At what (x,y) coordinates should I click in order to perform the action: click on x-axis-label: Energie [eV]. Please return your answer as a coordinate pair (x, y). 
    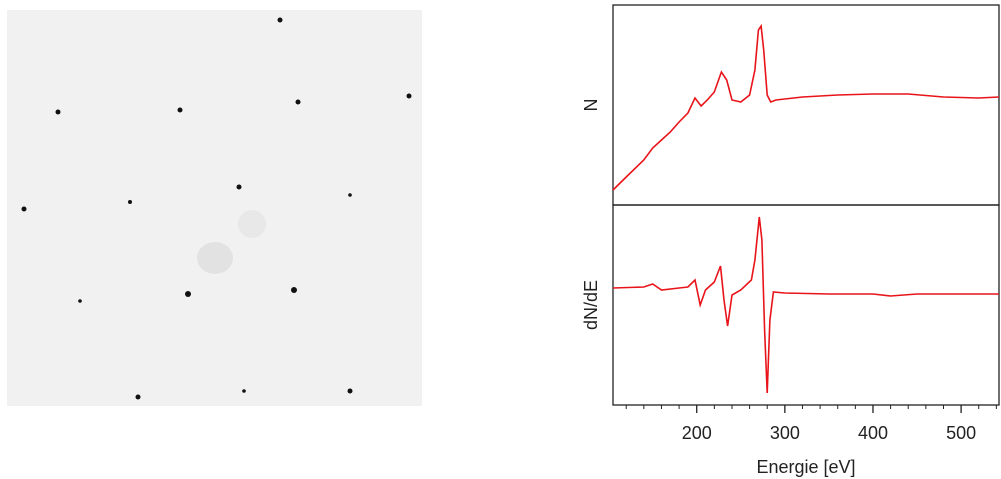
    Looking at the image, I should click on (805, 467).